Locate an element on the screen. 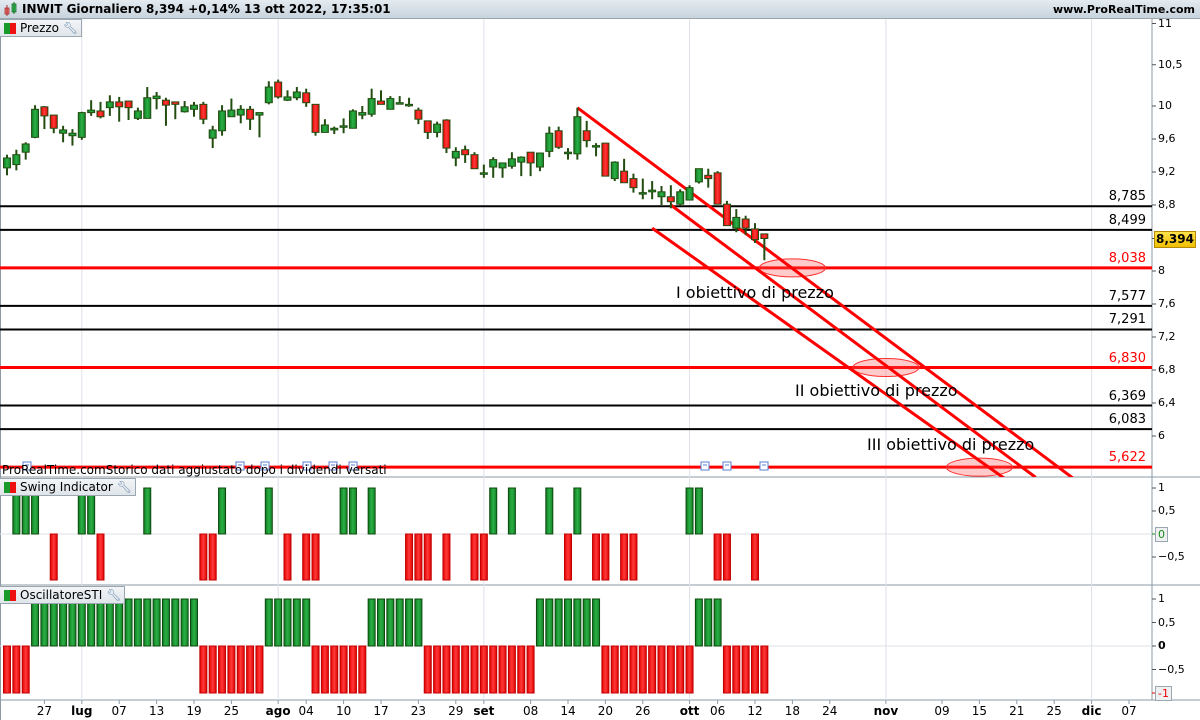  x-tick-label: 23 is located at coordinates (418, 711).